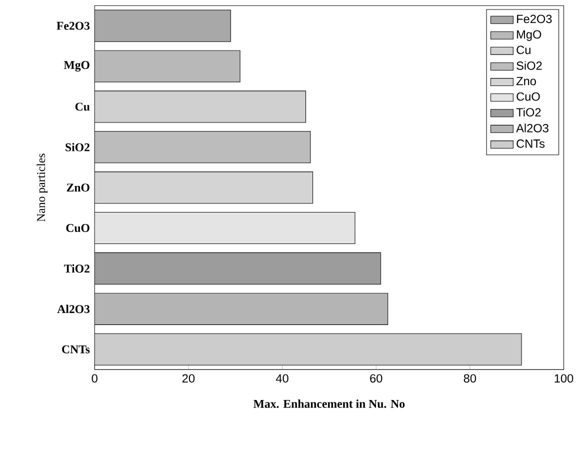  I want to click on legend-label: CNTs, so click(530, 143).